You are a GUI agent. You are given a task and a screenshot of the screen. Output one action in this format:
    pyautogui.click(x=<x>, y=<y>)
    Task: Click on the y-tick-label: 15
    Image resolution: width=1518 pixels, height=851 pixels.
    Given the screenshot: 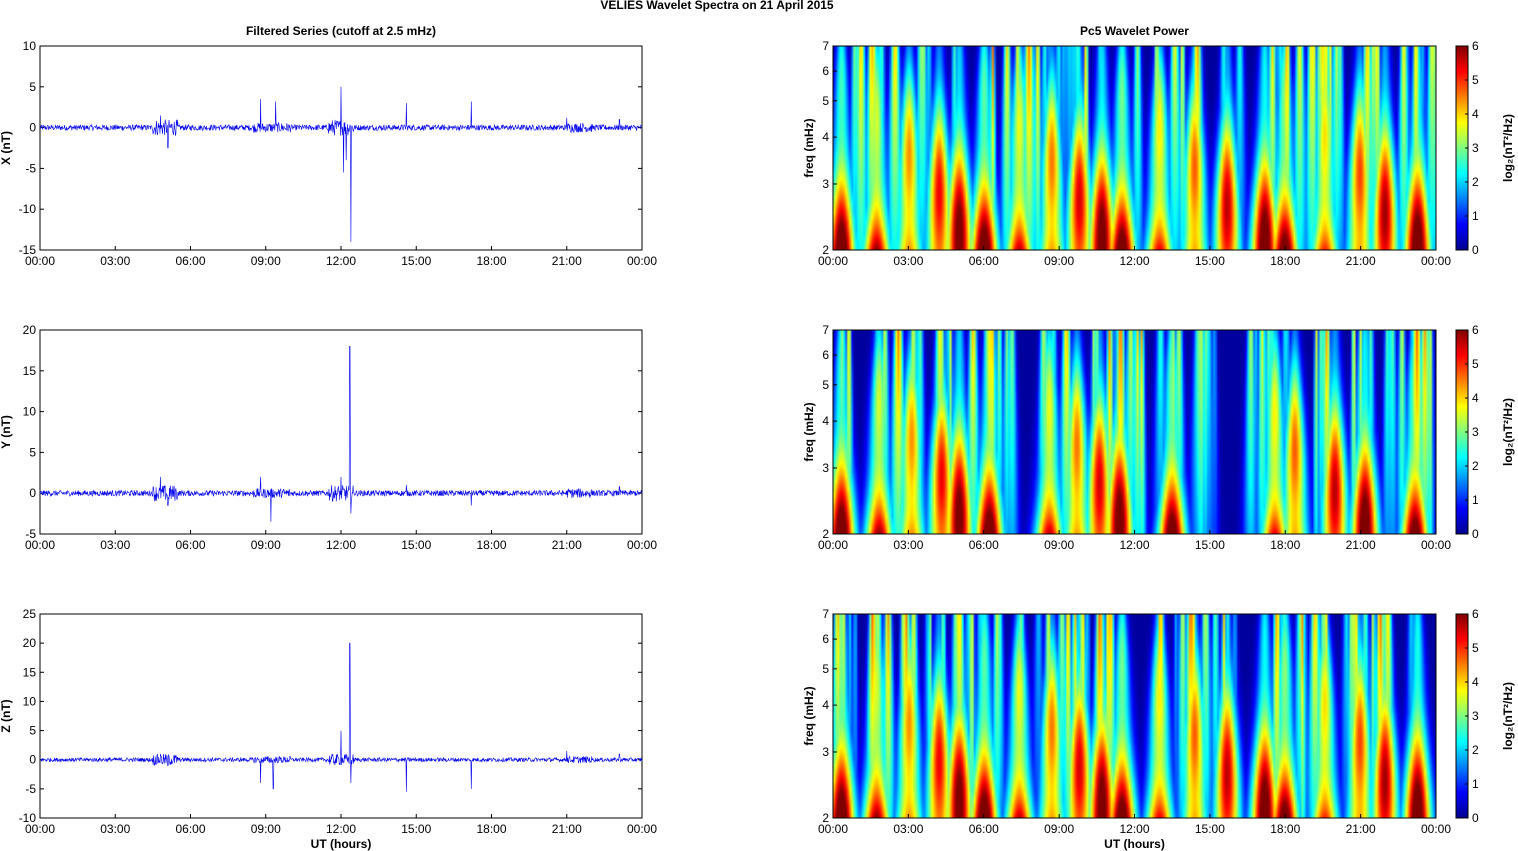 What is the action you would take?
    pyautogui.click(x=30, y=672)
    